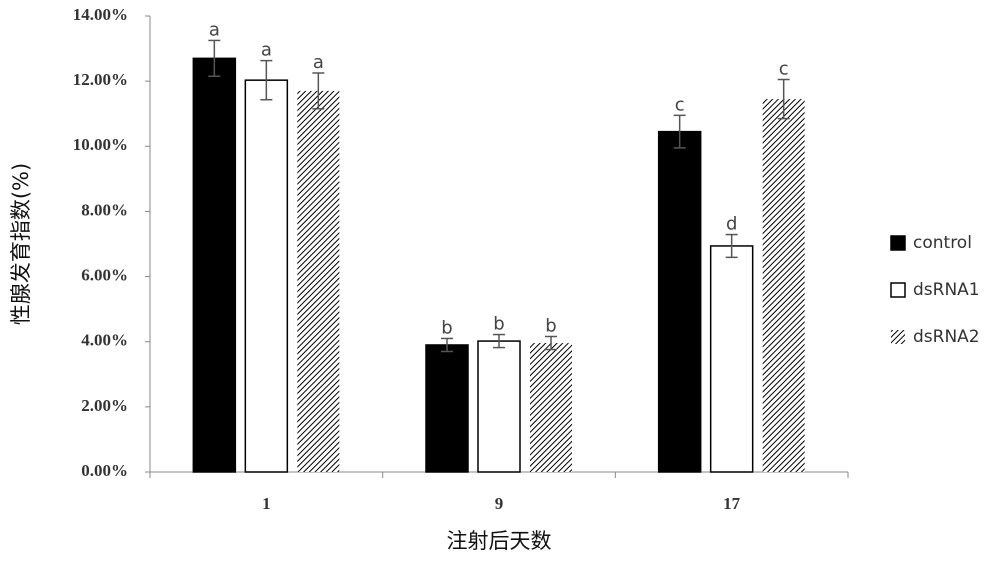 The height and width of the screenshot is (561, 998). I want to click on legend-label: control, so click(942, 243).